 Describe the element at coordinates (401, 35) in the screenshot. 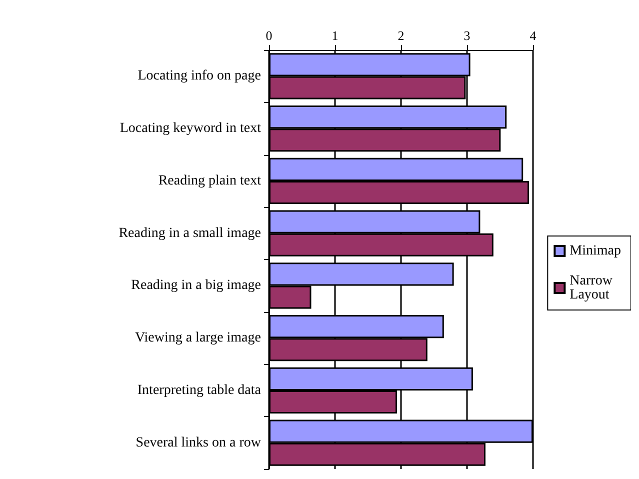

I see `x-tick-label: 2` at that location.